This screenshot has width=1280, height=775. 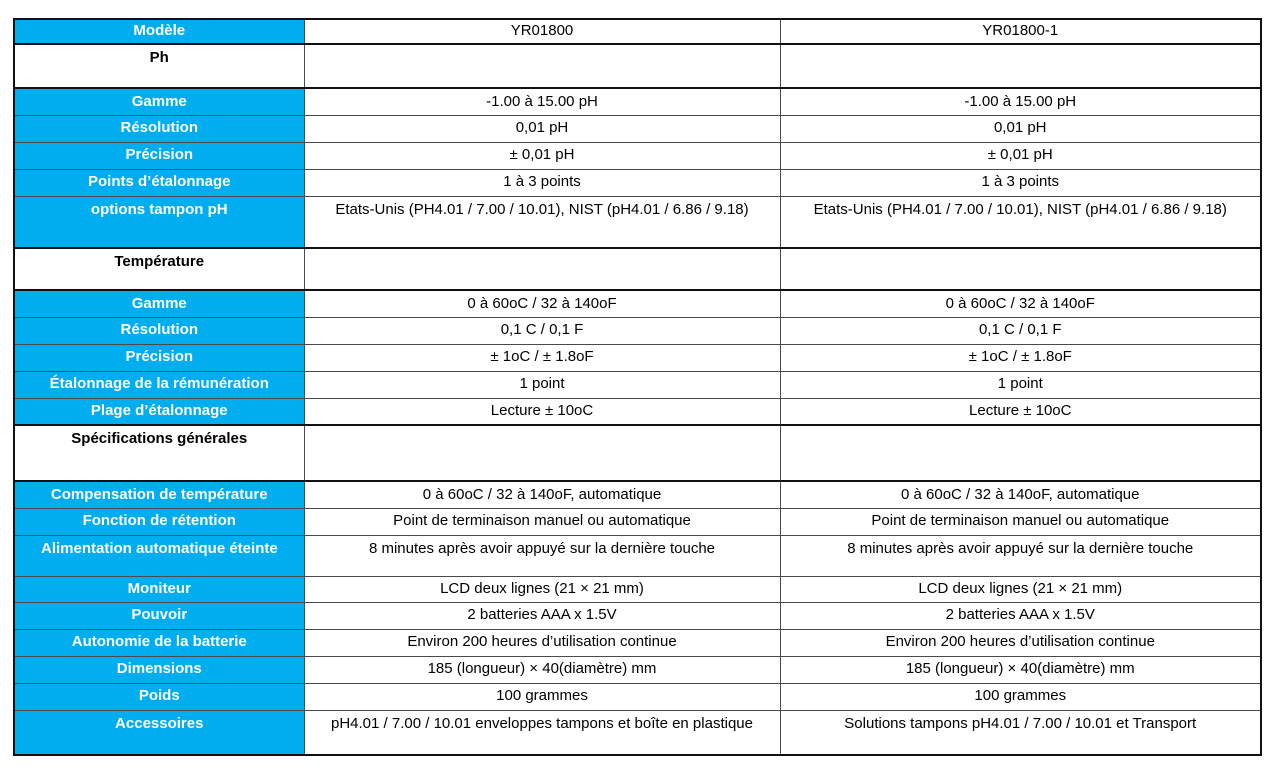 What do you see at coordinates (1020, 615) in the screenshot?
I see `value-yr01800-1: 2 batteries AAA x 1.5V` at bounding box center [1020, 615].